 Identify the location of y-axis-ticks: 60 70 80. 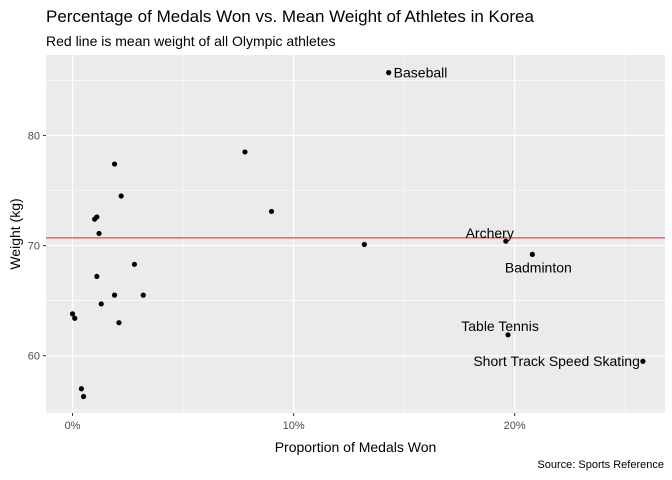
(37, 246).